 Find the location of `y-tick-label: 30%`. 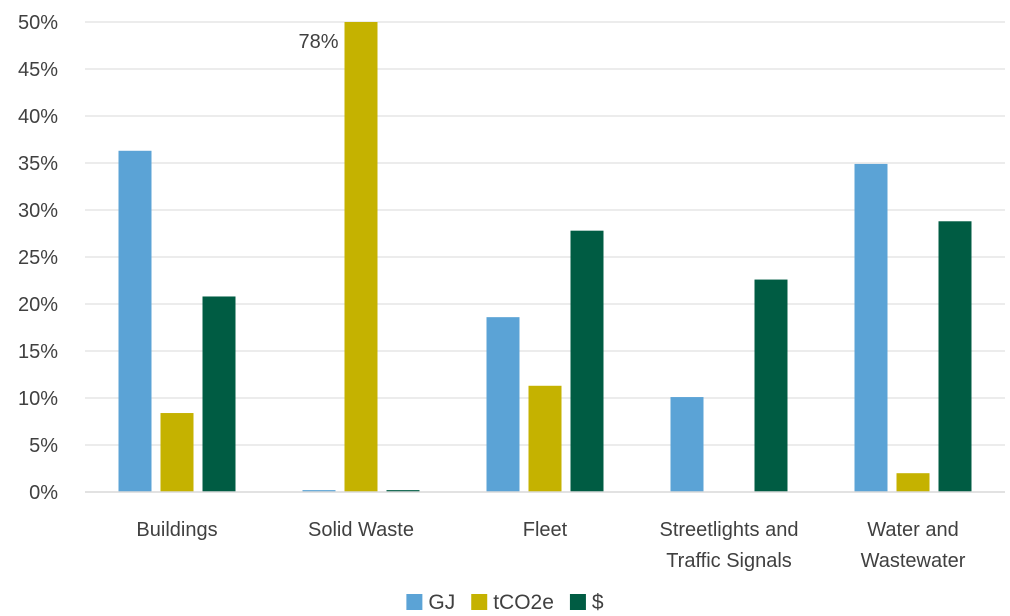

y-tick-label: 30% is located at coordinates (38, 211).